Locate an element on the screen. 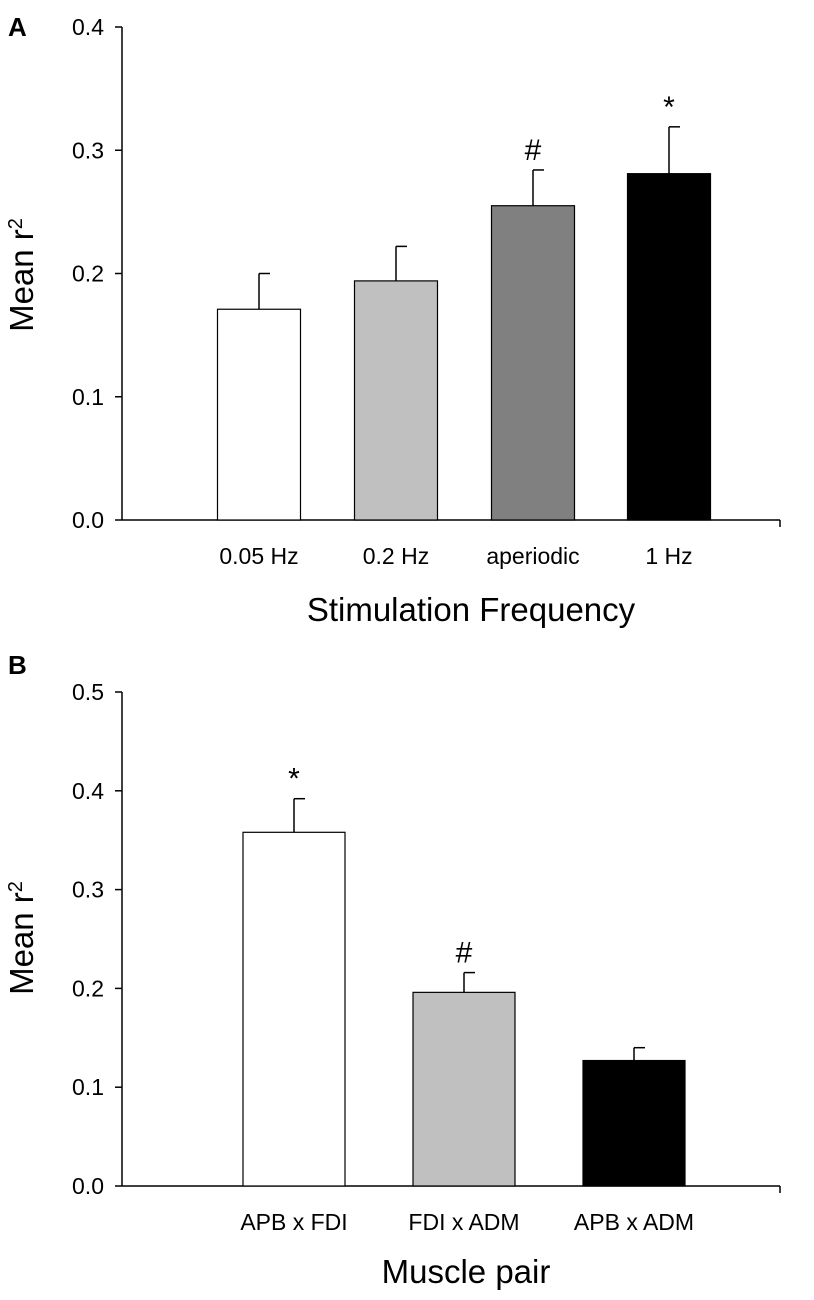  panel-a-y-tick-label: 0.4 is located at coordinates (88, 27).